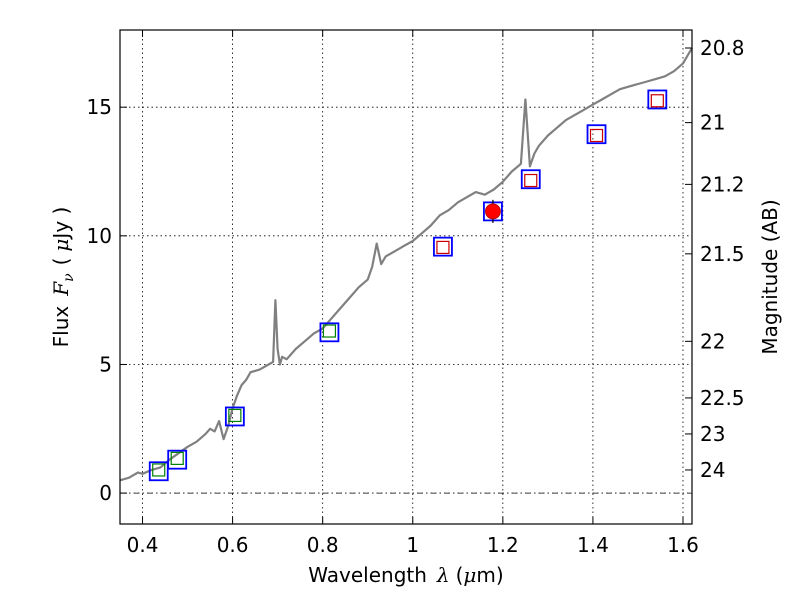 The width and height of the screenshot is (800, 600). Describe the element at coordinates (63, 277) in the screenshot. I see `y-axis-label: FluxFν(μJy )` at that location.